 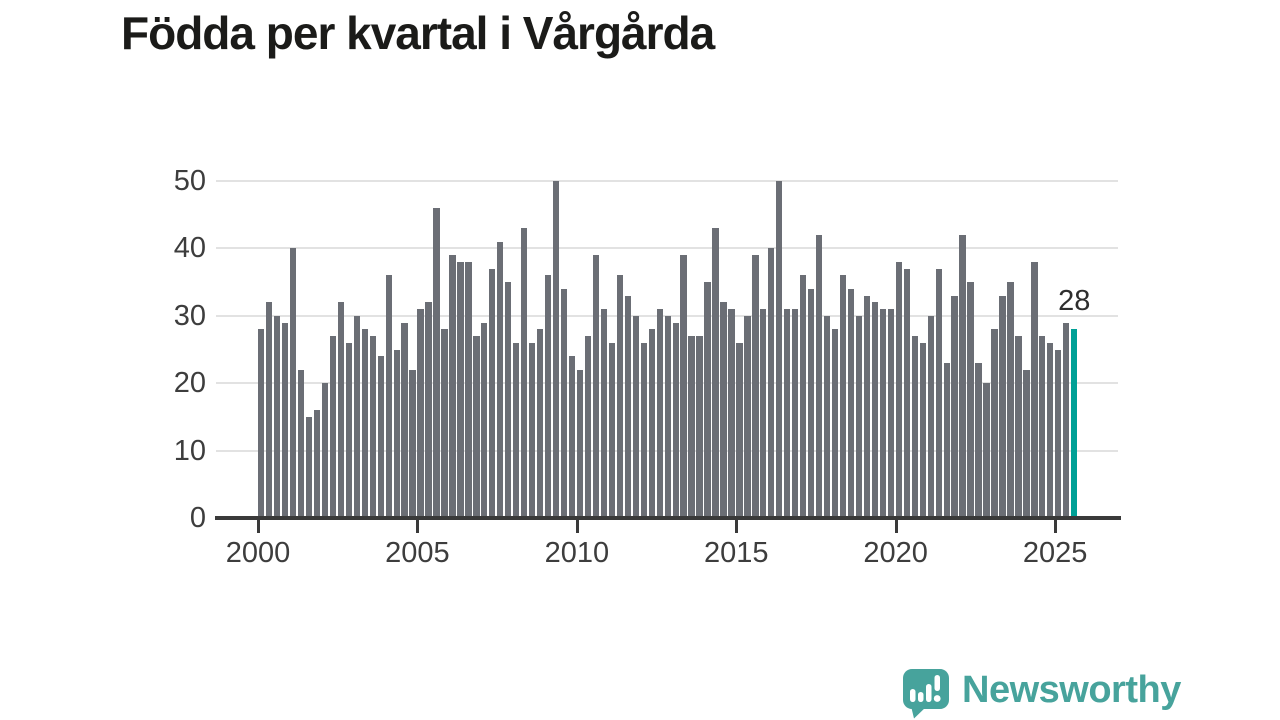 I want to click on x-axis-line, so click(x=668, y=518).